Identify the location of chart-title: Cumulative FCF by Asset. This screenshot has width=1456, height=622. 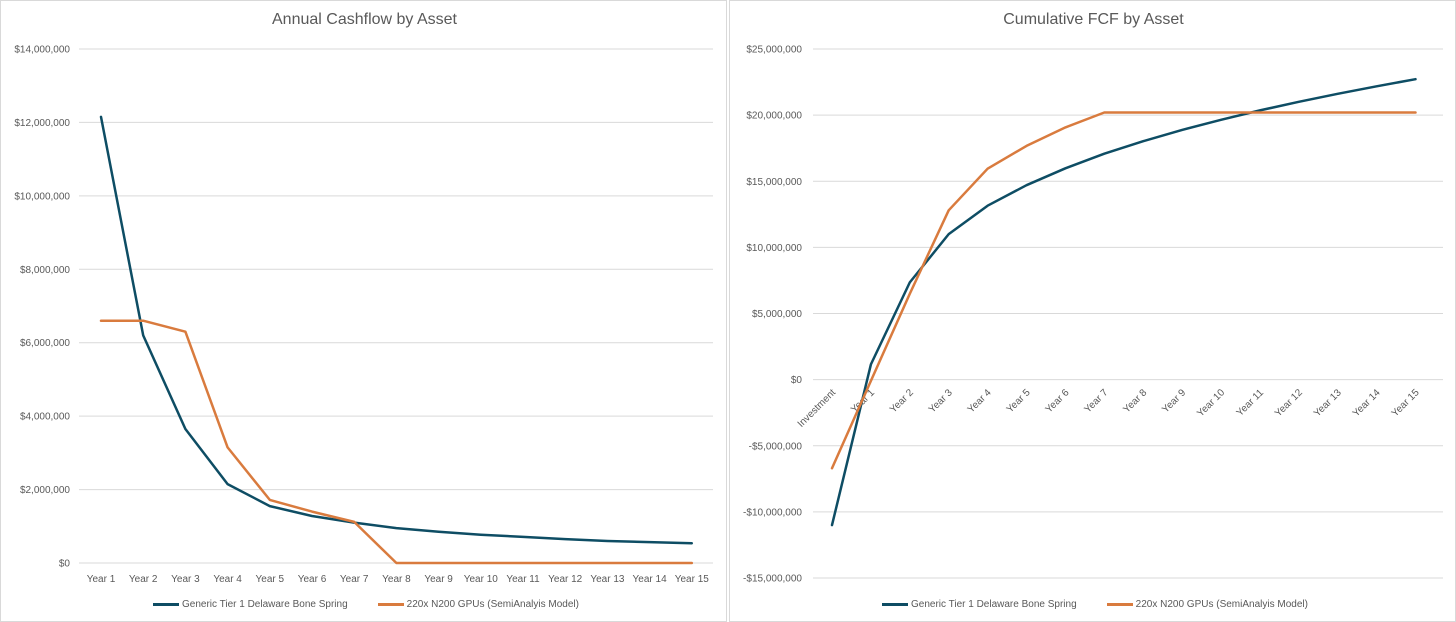
(1093, 19).